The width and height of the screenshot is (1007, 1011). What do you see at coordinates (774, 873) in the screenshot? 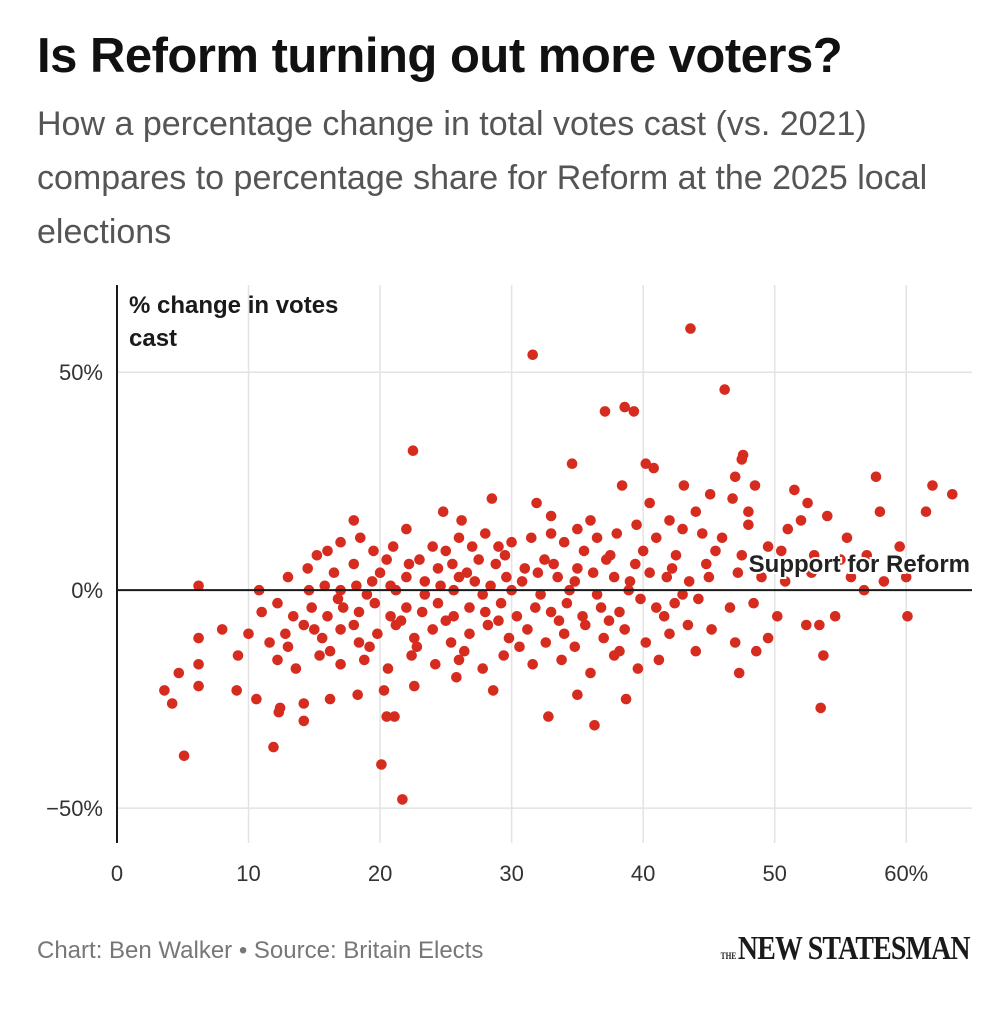
I see `x-tick-label: 50` at bounding box center [774, 873].